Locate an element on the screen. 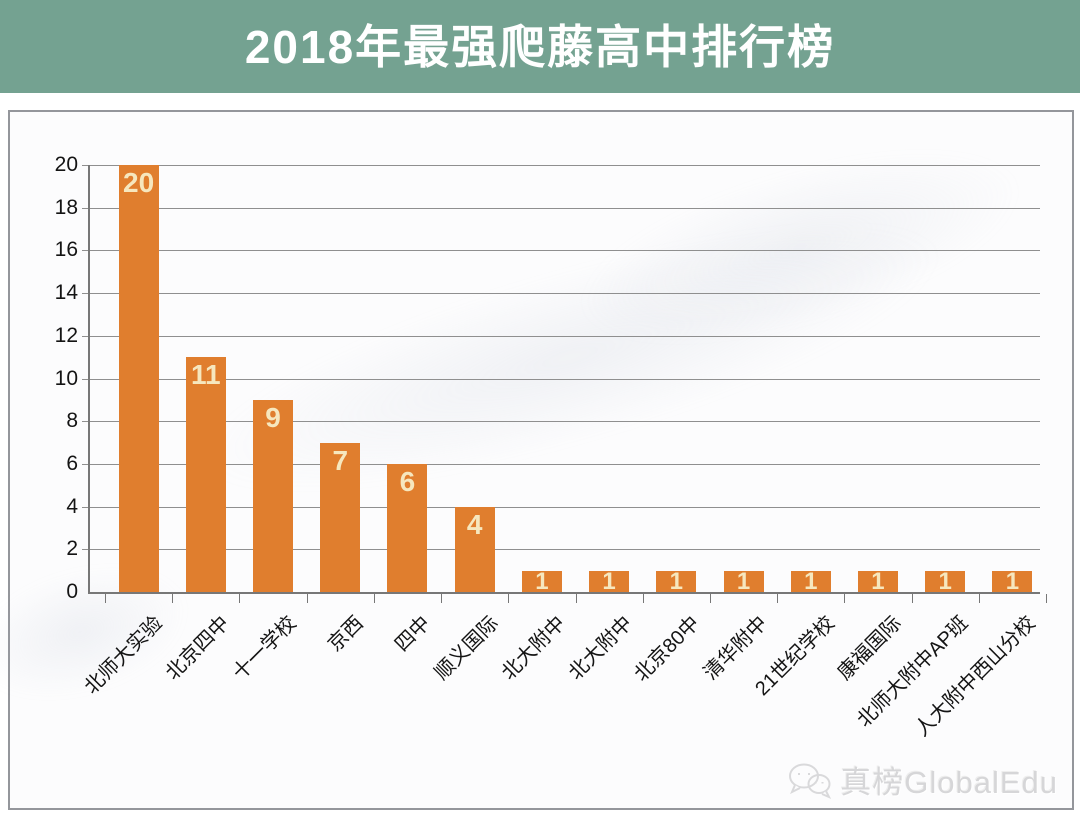 This screenshot has width=1080, height=835. title-band: 2018年最强爬藤高中排行榜 is located at coordinates (540, 46).